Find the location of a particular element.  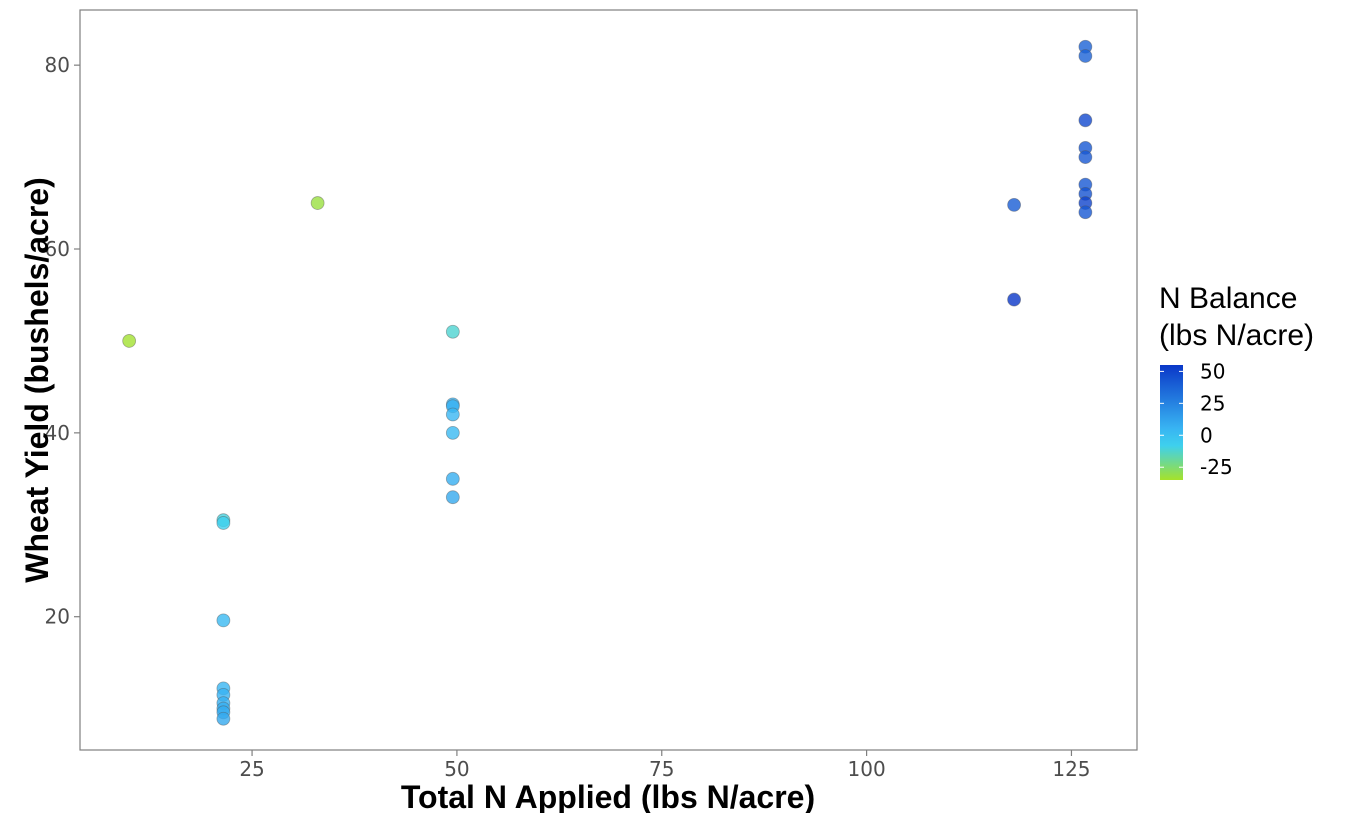

x-tick-label: 75 is located at coordinates (661, 769).